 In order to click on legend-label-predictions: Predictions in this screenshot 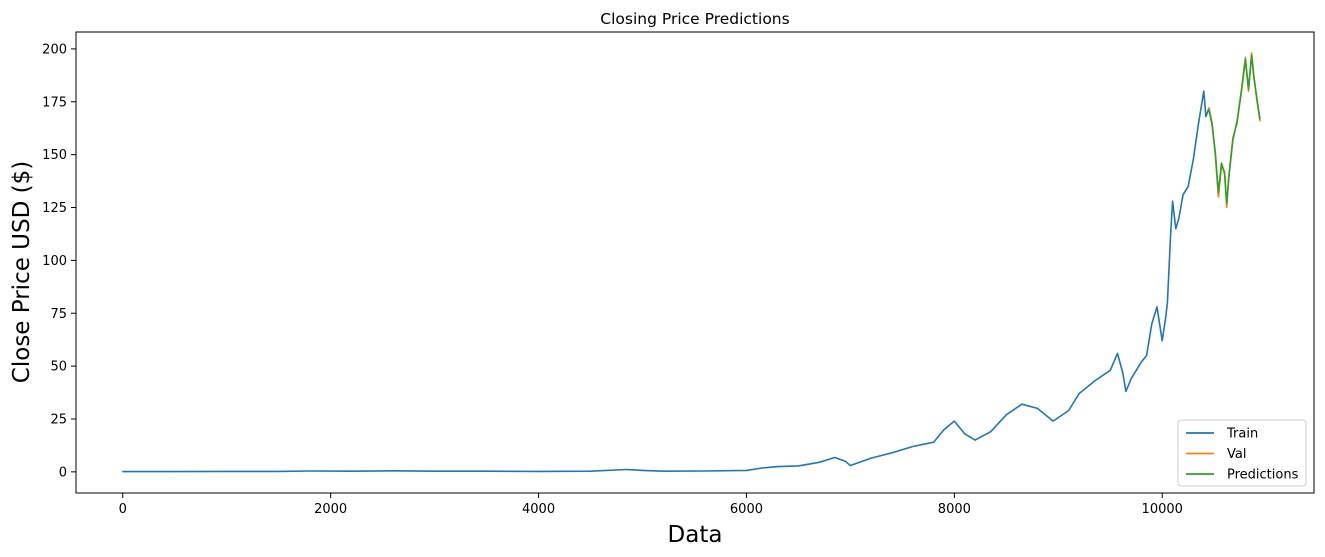, I will do `click(1263, 475)`.